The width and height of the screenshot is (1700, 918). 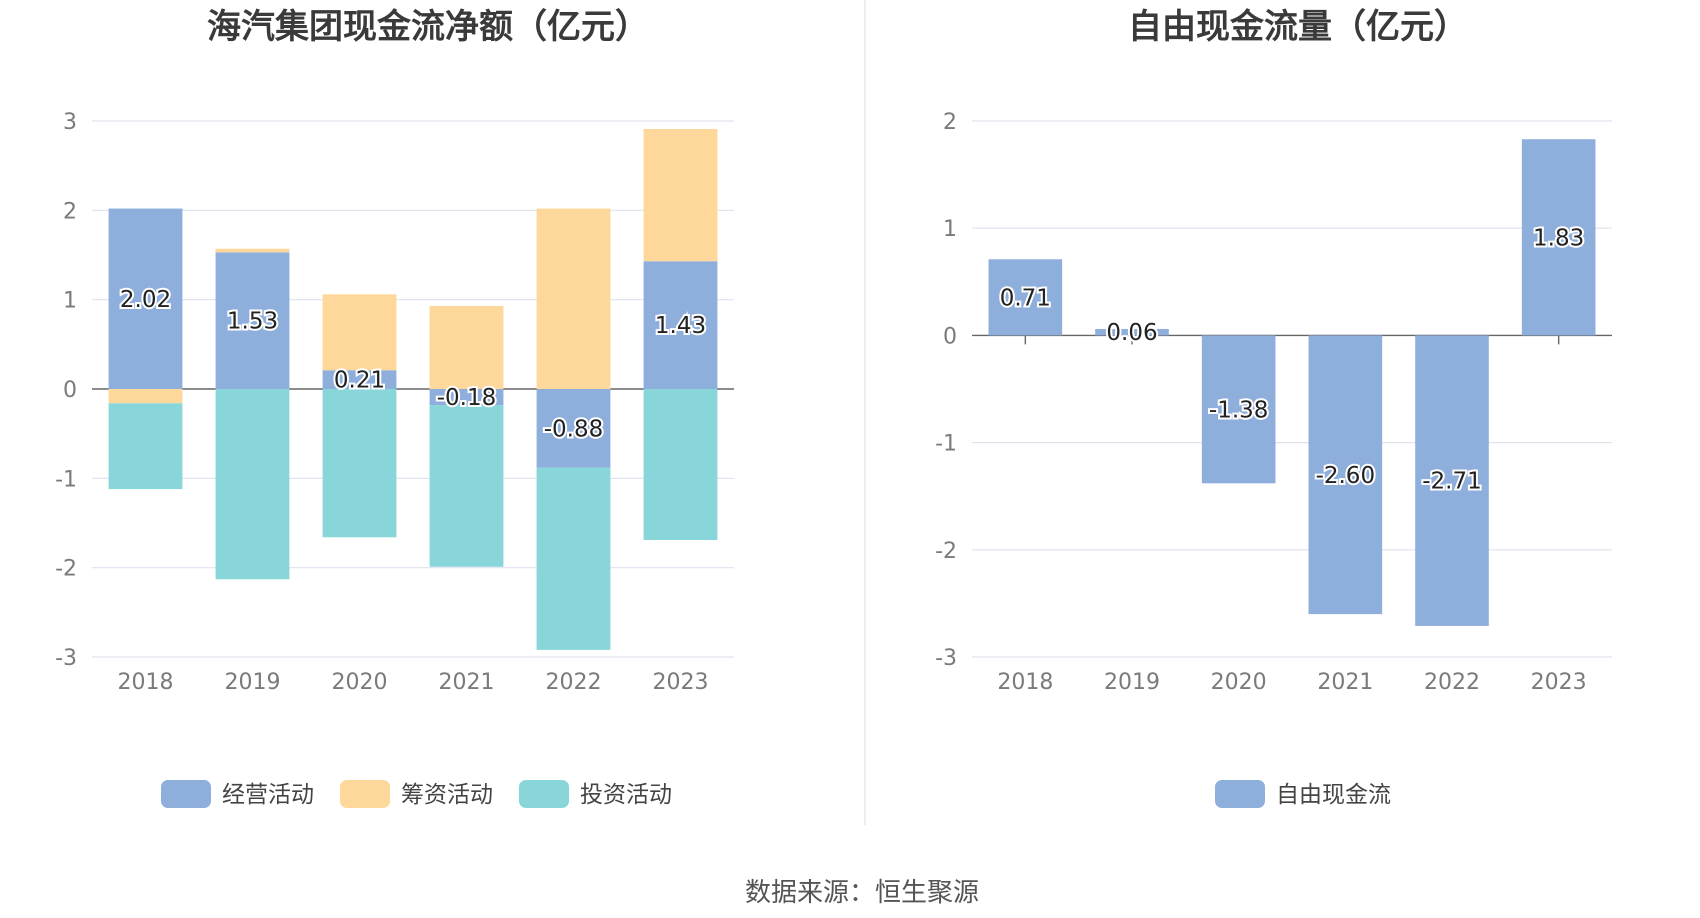 I want to click on data-label-2021: -2.60, so click(x=1346, y=476).